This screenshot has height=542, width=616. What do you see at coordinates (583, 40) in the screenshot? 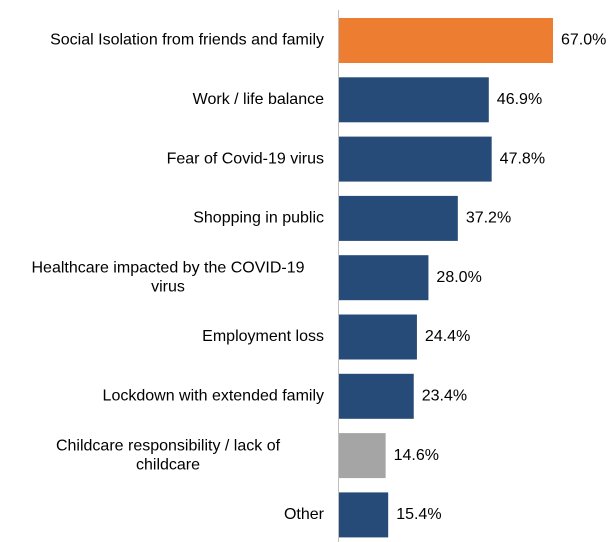
I see `data-label-1: 67.0%` at bounding box center [583, 40].